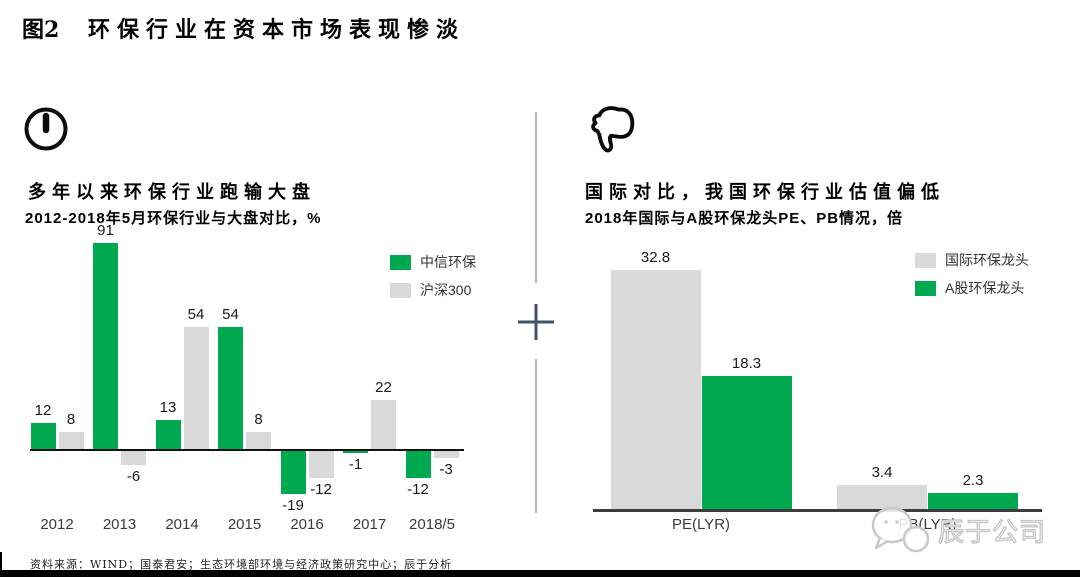  I want to click on bar-value-label: -1, so click(355, 465).